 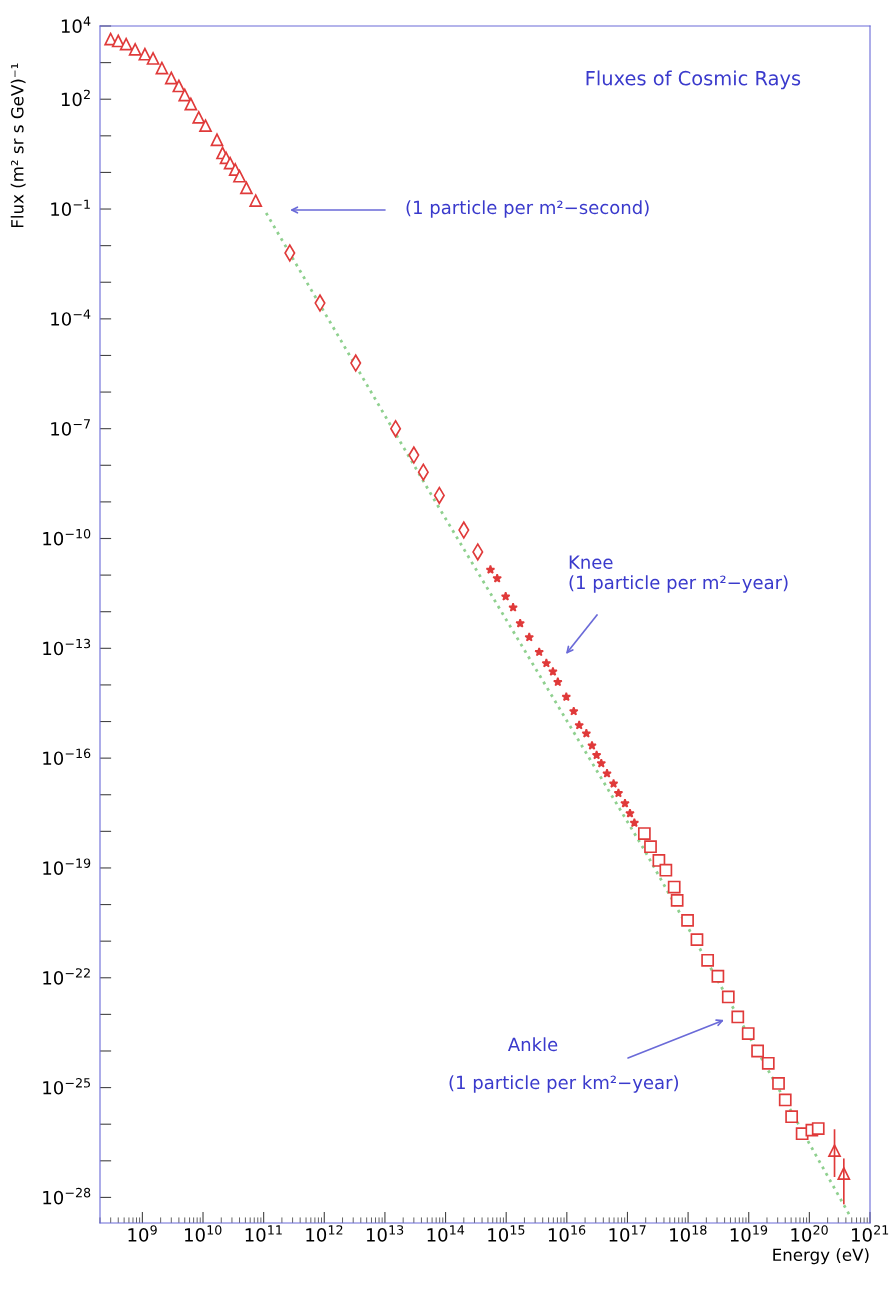 What do you see at coordinates (67, 866) in the screenshot?
I see `y-tick-label: 10$^{−19}$` at bounding box center [67, 866].